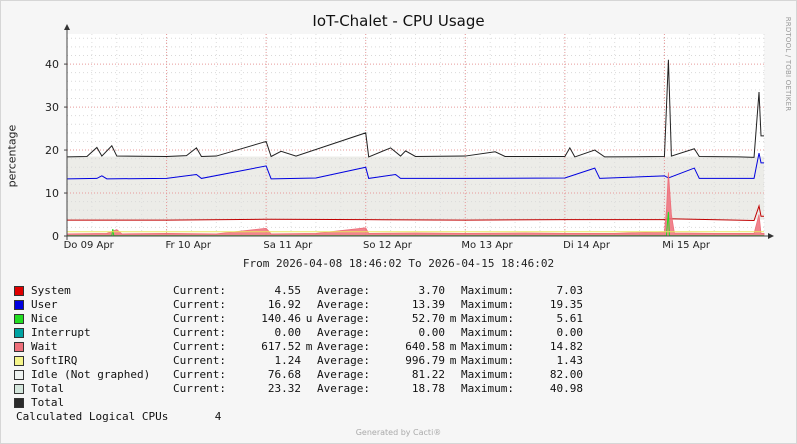 This screenshot has height=444, width=797. Describe the element at coordinates (566, 346) in the screenshot. I see `legend-maximum-value: 14.82` at that location.